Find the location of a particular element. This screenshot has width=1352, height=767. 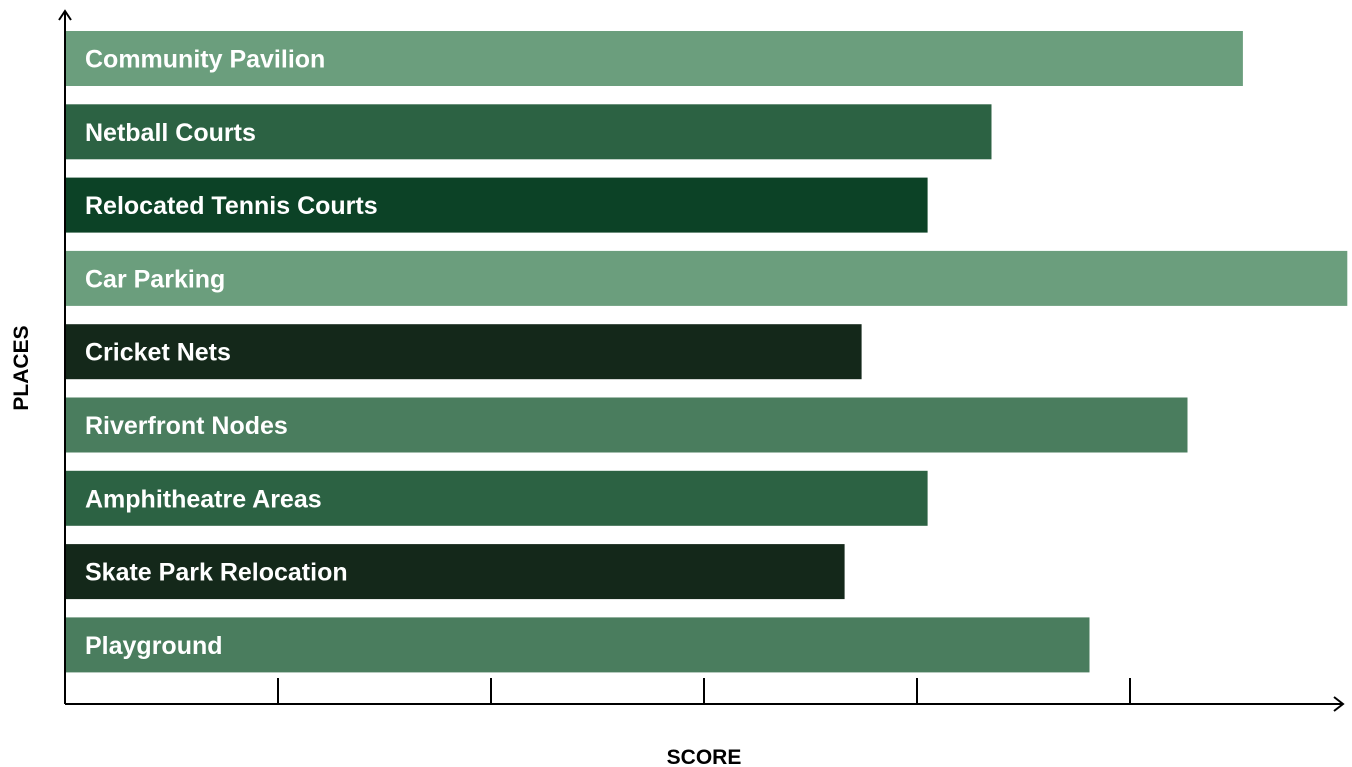

x-axis-title: SCORE is located at coordinates (704, 756).